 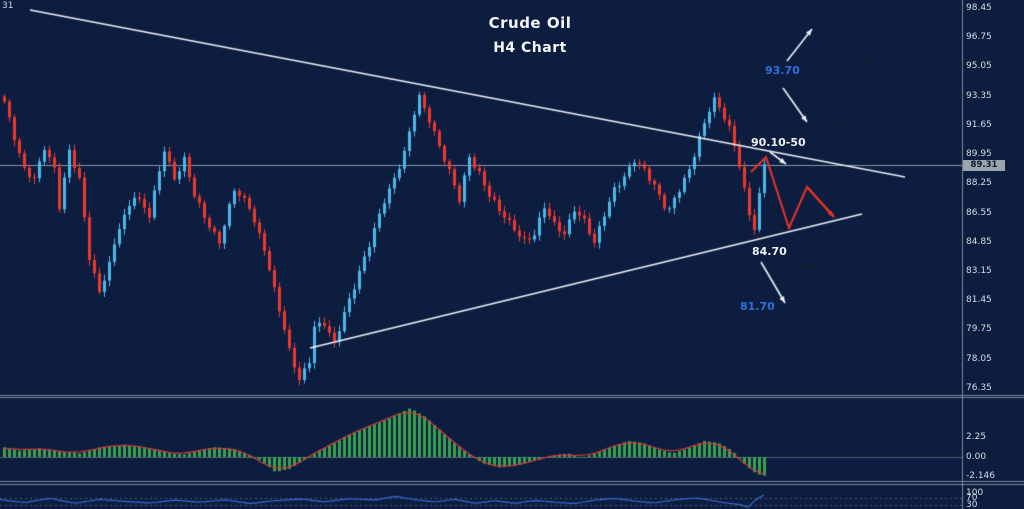 What do you see at coordinates (979, 213) in the screenshot?
I see `price-tick-label: 86.55` at bounding box center [979, 213].